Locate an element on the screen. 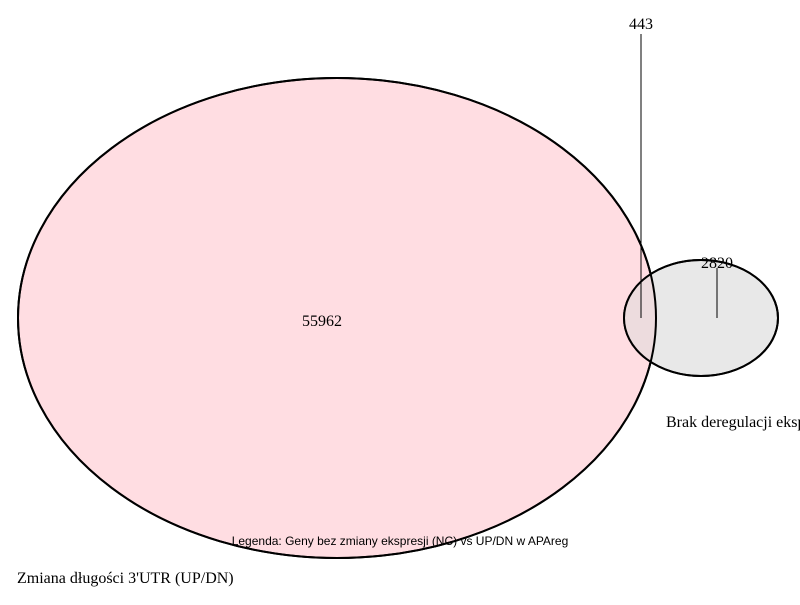  set-b-label: Brak deregulacji ekspresji (NC) is located at coordinates (733, 422).